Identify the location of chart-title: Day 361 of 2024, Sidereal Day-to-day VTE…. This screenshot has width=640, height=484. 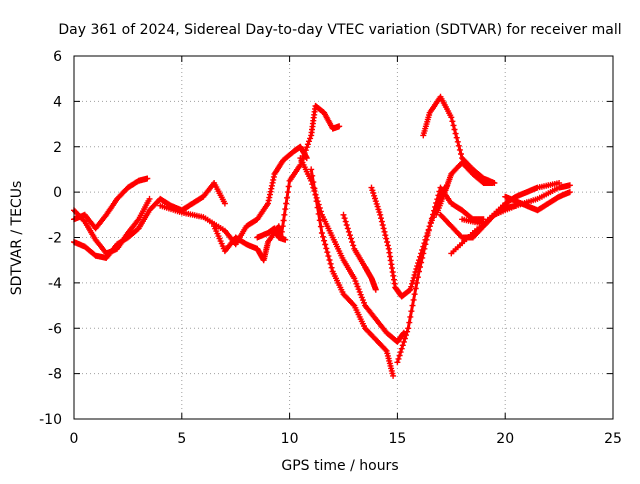
(339, 30).